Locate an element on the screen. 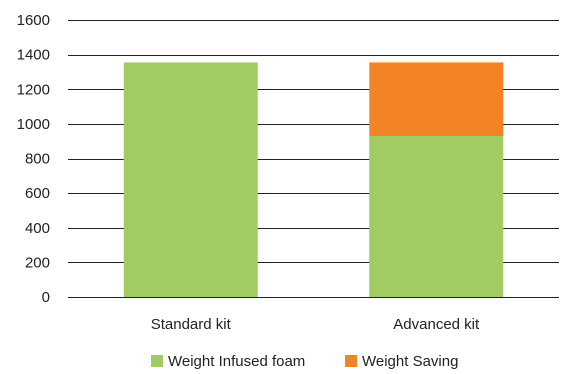  legend-item-weight-infused-foam: Weight Infused foam is located at coordinates (228, 361).